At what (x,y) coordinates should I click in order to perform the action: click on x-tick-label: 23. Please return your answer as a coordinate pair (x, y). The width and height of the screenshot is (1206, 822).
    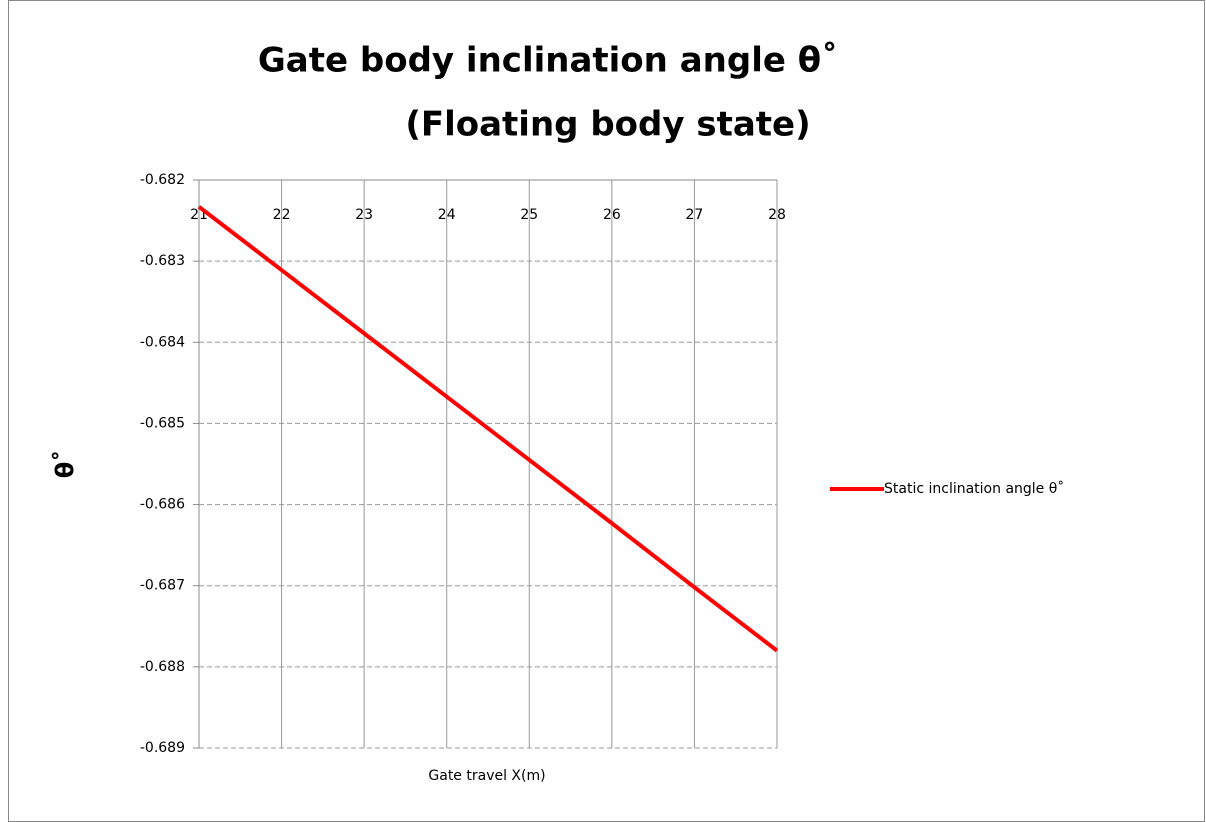
    Looking at the image, I should click on (364, 215).